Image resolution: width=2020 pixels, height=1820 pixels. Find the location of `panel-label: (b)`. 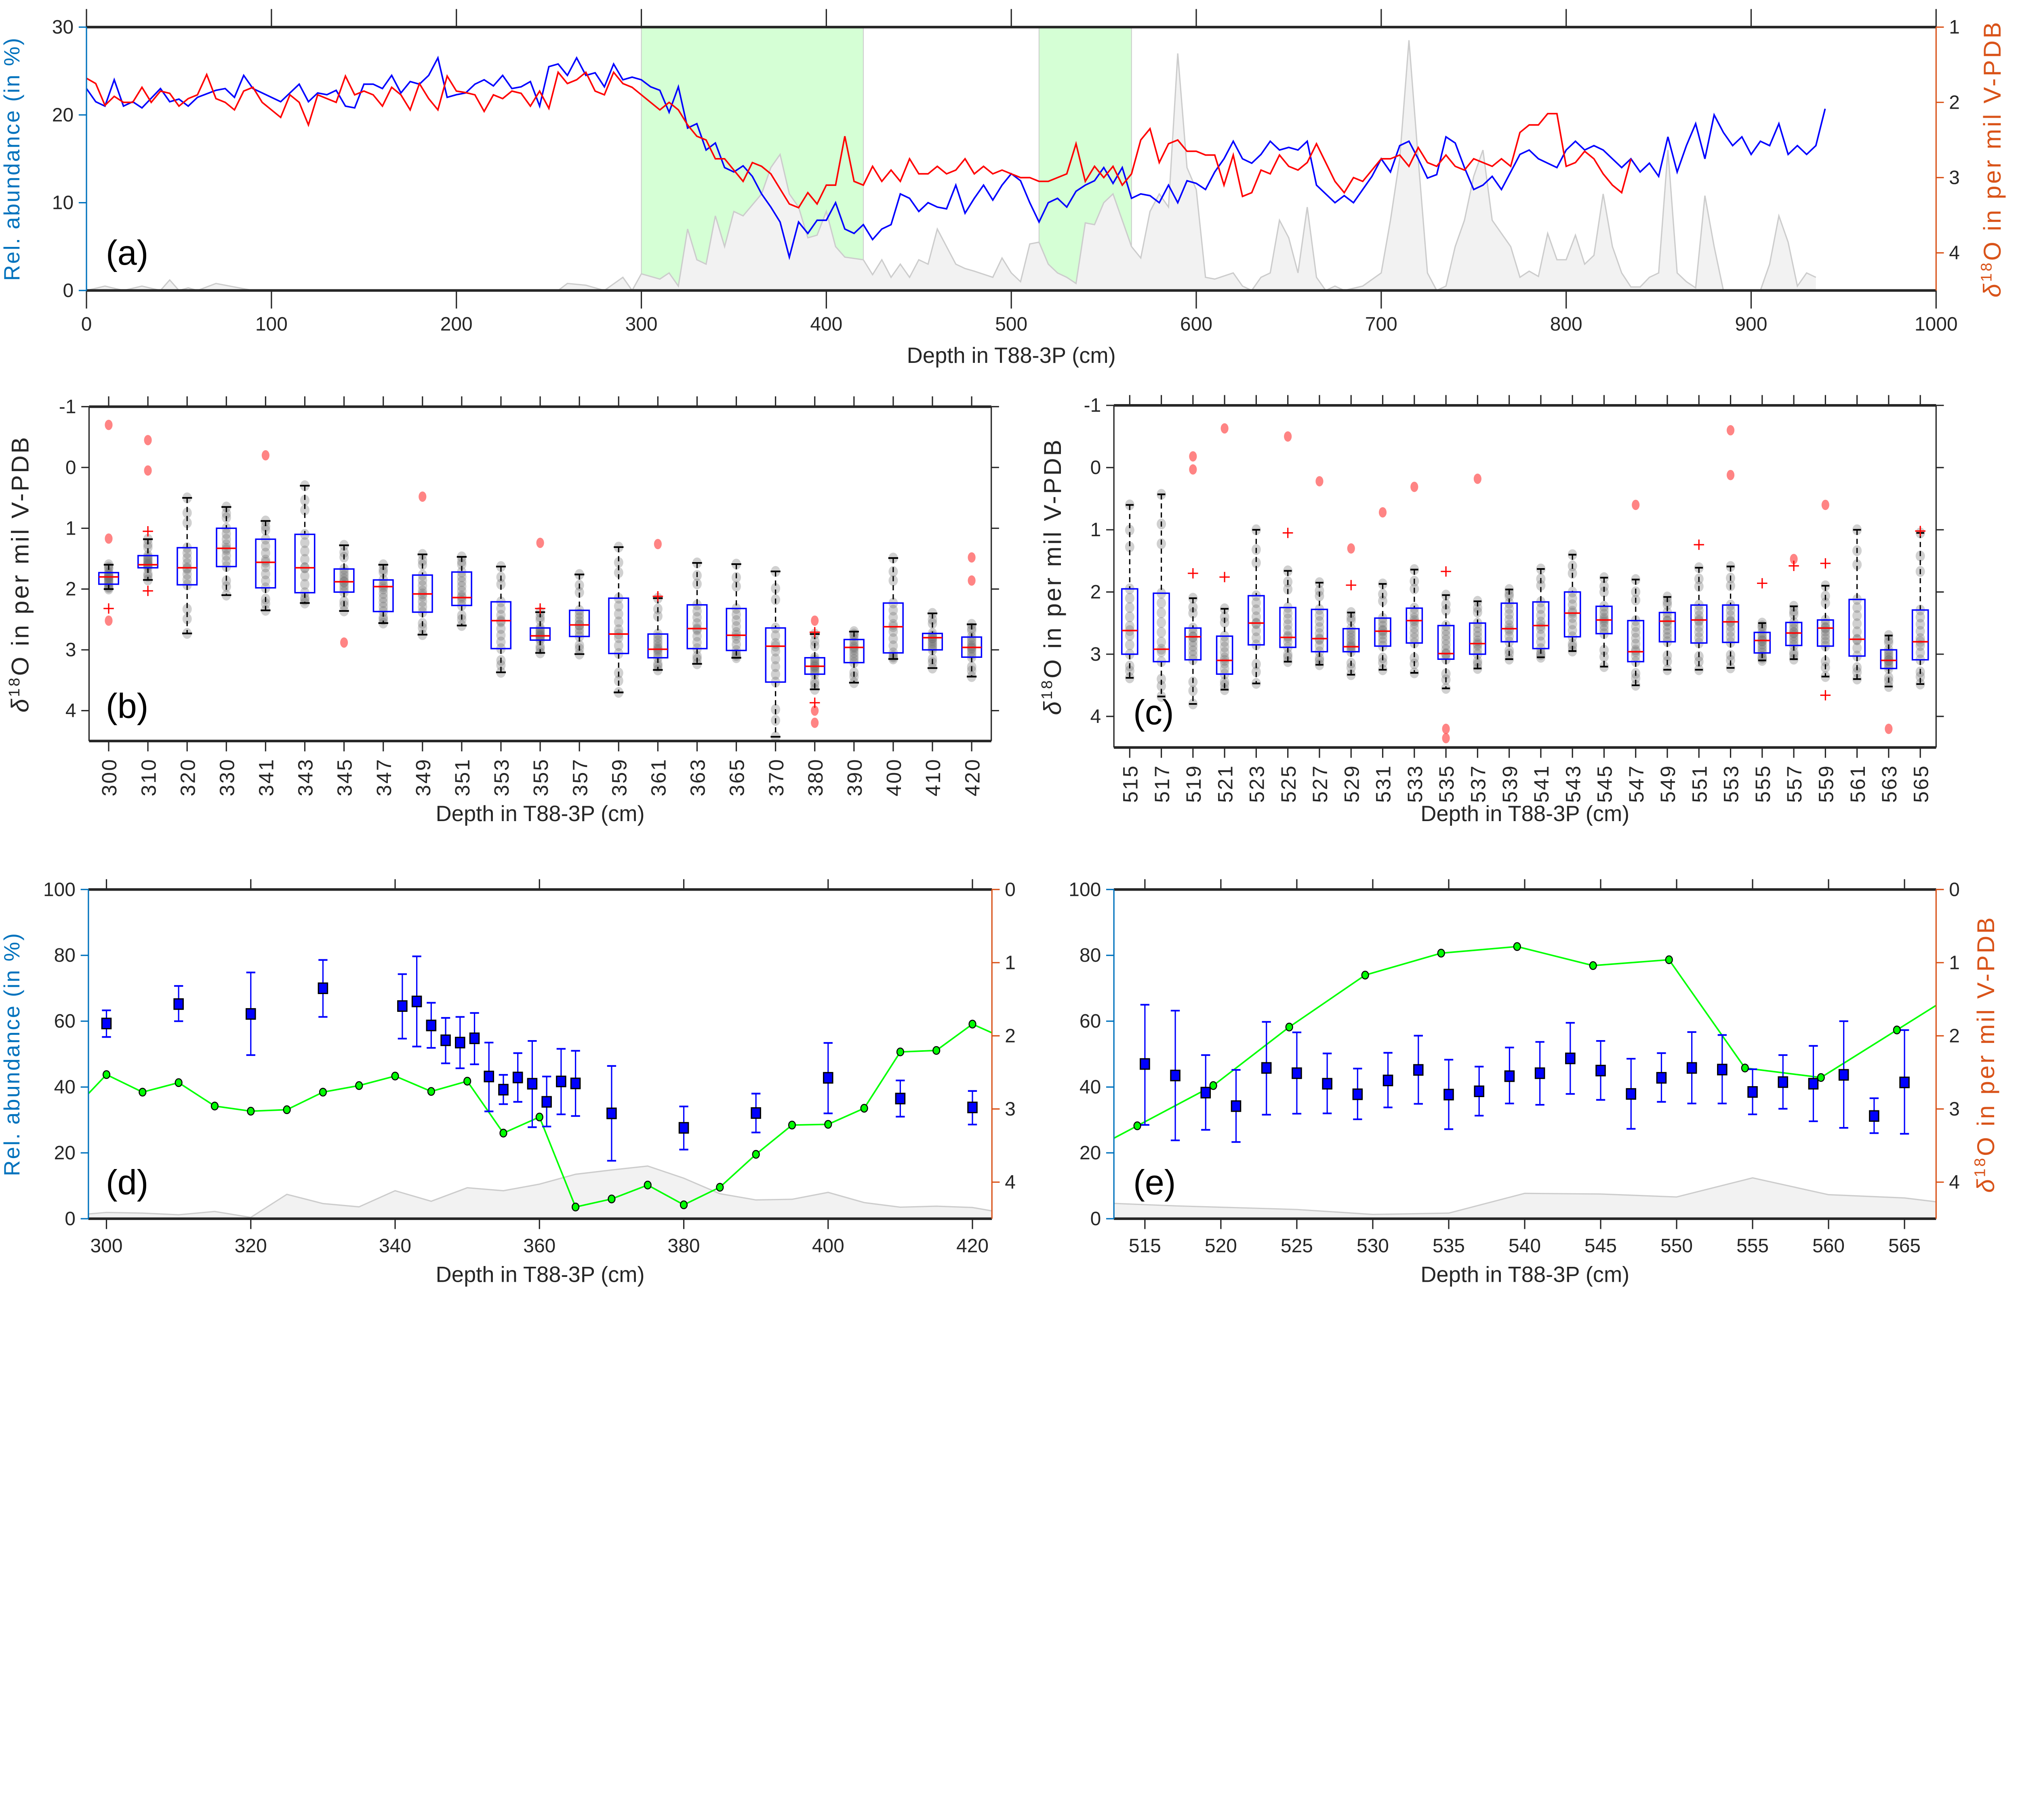

panel-label: (b) is located at coordinates (127, 706).